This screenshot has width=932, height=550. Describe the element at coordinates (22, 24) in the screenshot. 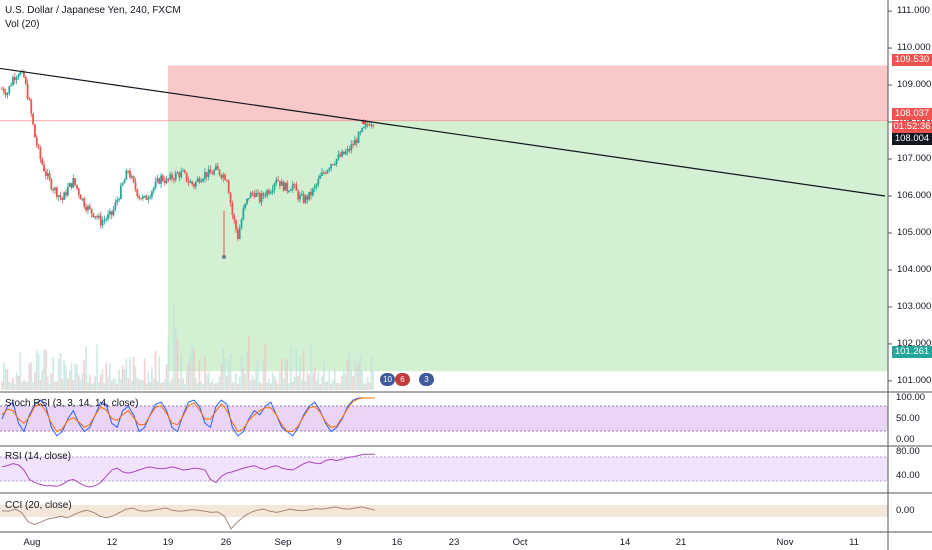

I see `volume-indicator-label: Vol (20)` at that location.